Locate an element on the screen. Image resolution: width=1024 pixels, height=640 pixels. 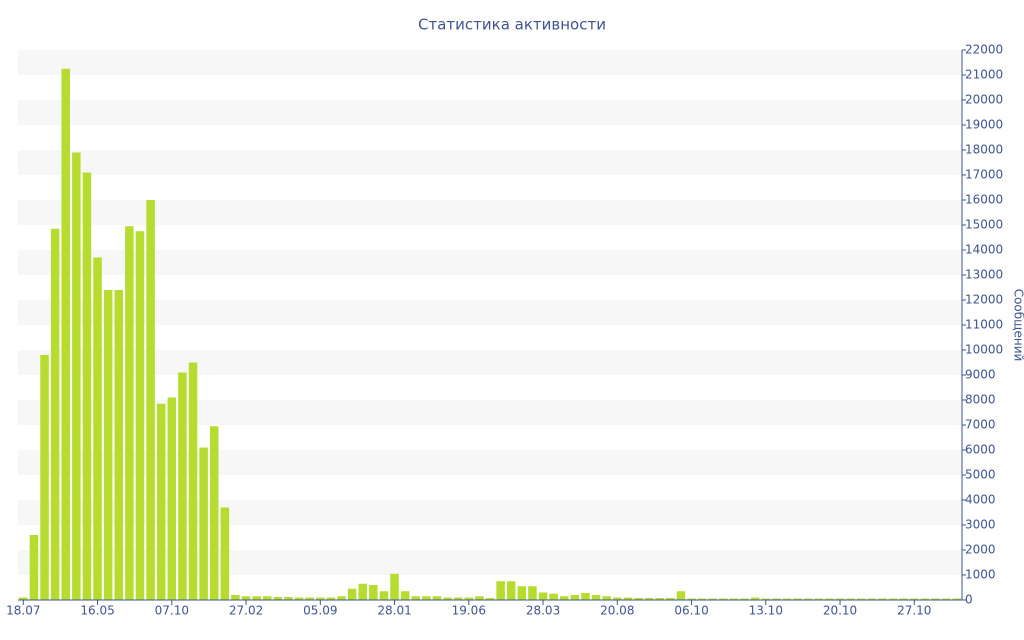
y-tick-label: 15000 is located at coordinates (984, 225).